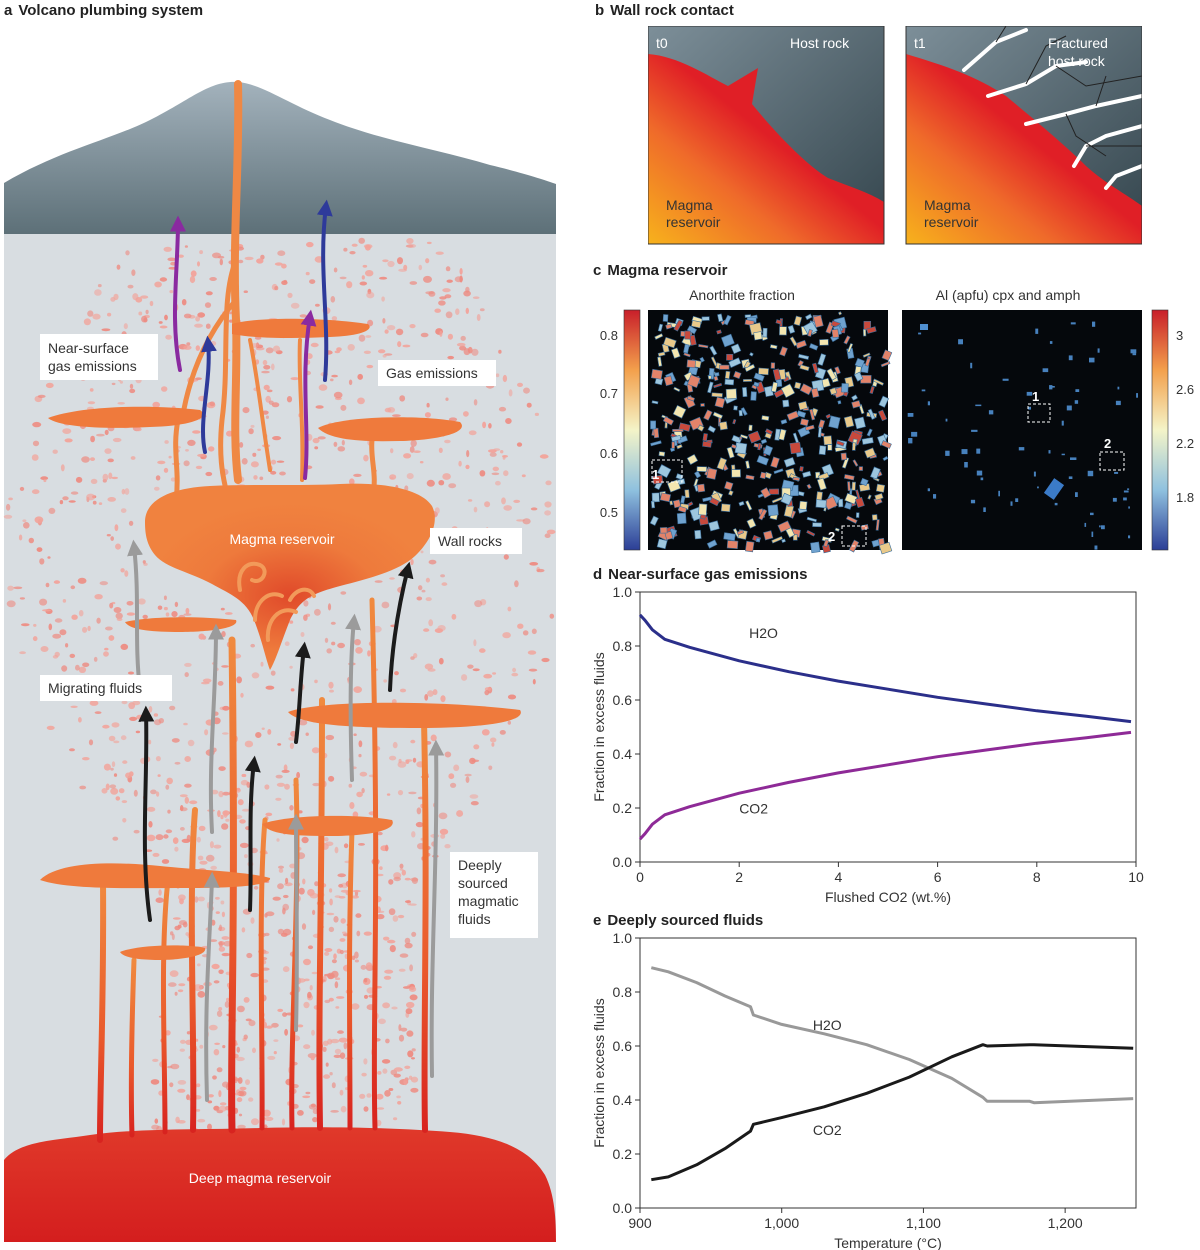  What do you see at coordinates (1185, 416) in the screenshot?
I see `al-colorbar-ticks: 3 2.6 2.2 1.8` at bounding box center [1185, 416].